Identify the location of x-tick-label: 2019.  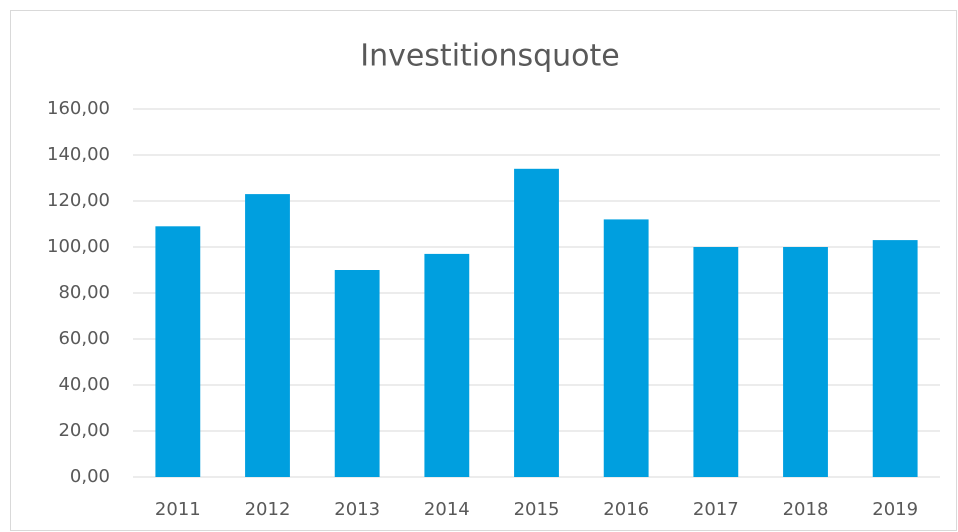
(895, 509).